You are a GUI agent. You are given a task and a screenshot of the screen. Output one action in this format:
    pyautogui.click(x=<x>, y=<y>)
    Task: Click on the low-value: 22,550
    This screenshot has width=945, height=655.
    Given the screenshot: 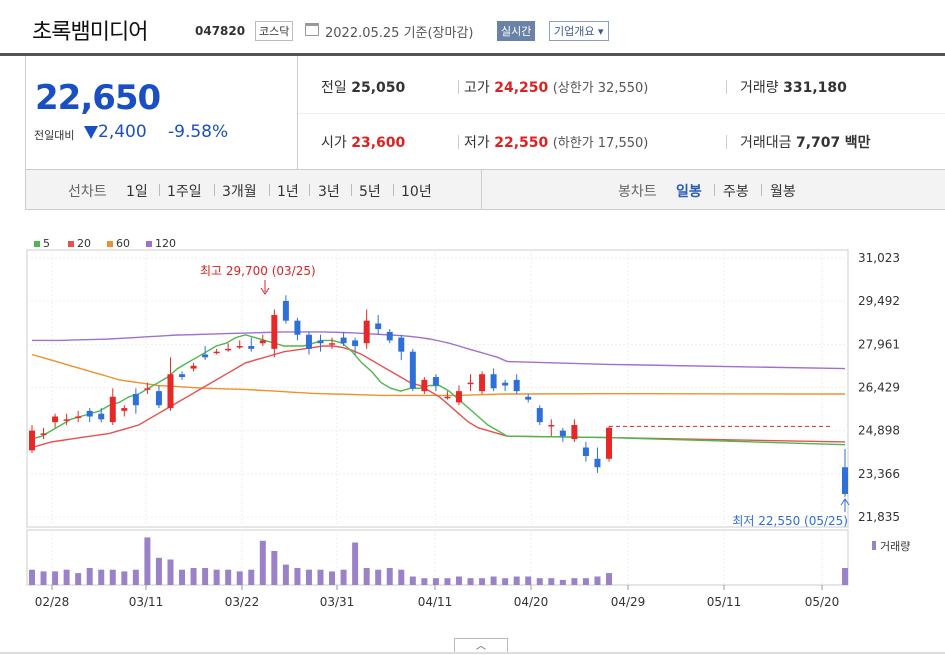 What is the action you would take?
    pyautogui.click(x=521, y=143)
    